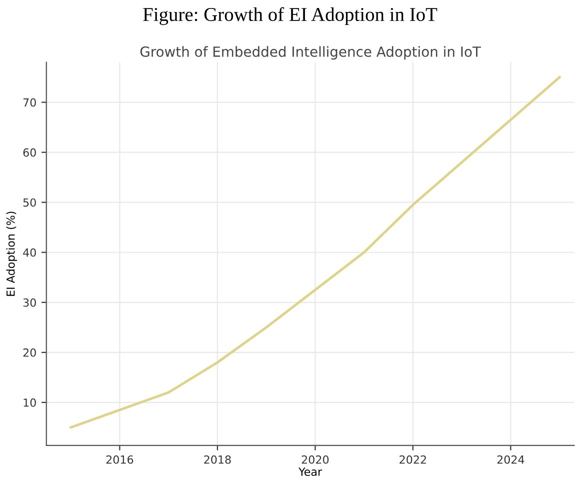  Describe the element at coordinates (413, 459) in the screenshot. I see `x-tick-label: 2022` at that location.